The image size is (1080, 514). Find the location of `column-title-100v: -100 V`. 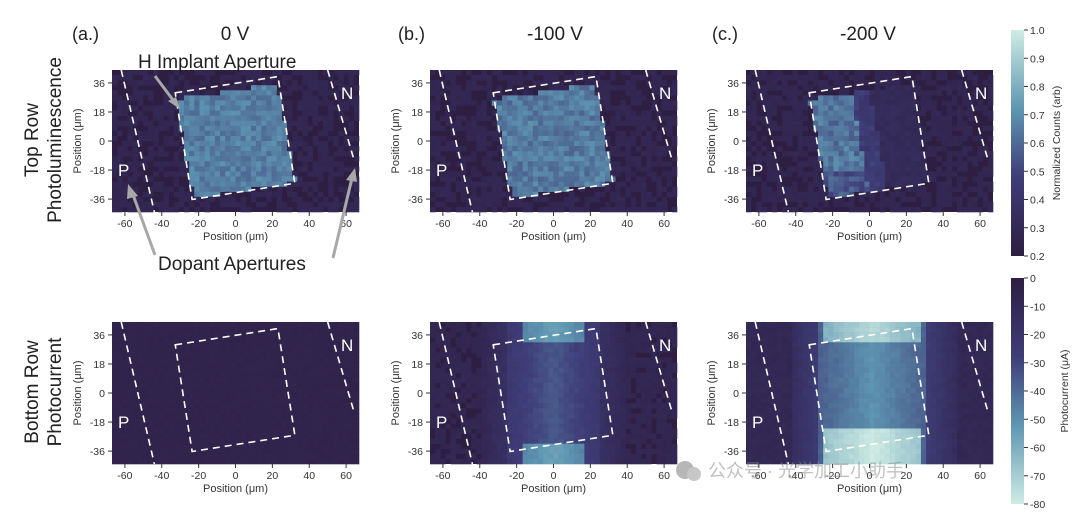

column-title-100v: -100 V is located at coordinates (555, 34).